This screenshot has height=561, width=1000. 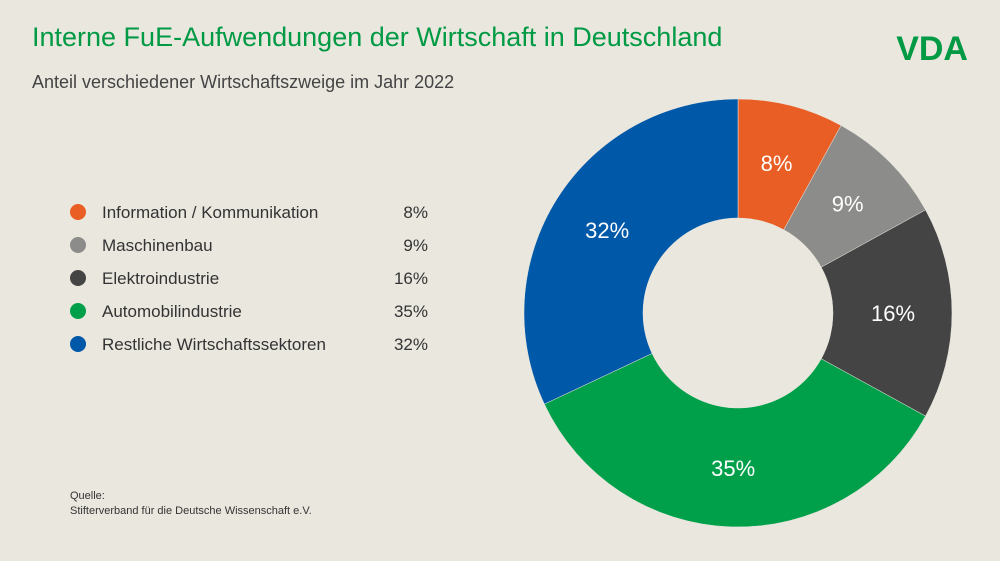 What do you see at coordinates (214, 344) in the screenshot?
I see `legend-label: Restliche Wirtschaftssektoren` at bounding box center [214, 344].